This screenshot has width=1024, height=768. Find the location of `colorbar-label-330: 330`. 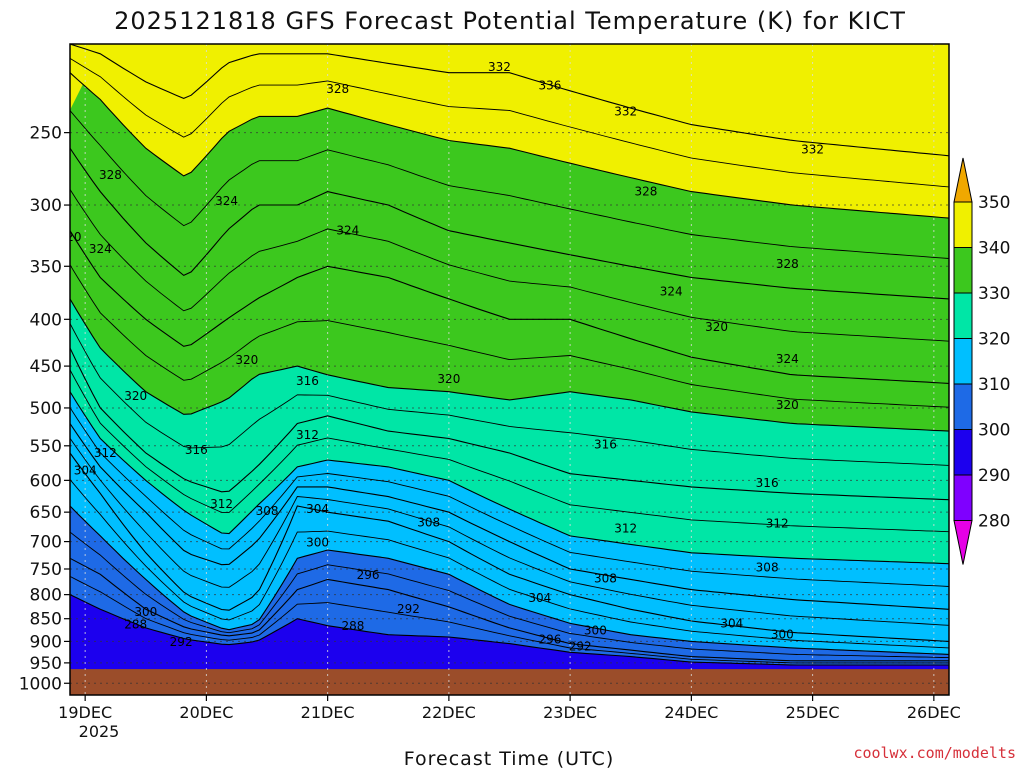

colorbar-label-330: 330 is located at coordinates (994, 294).